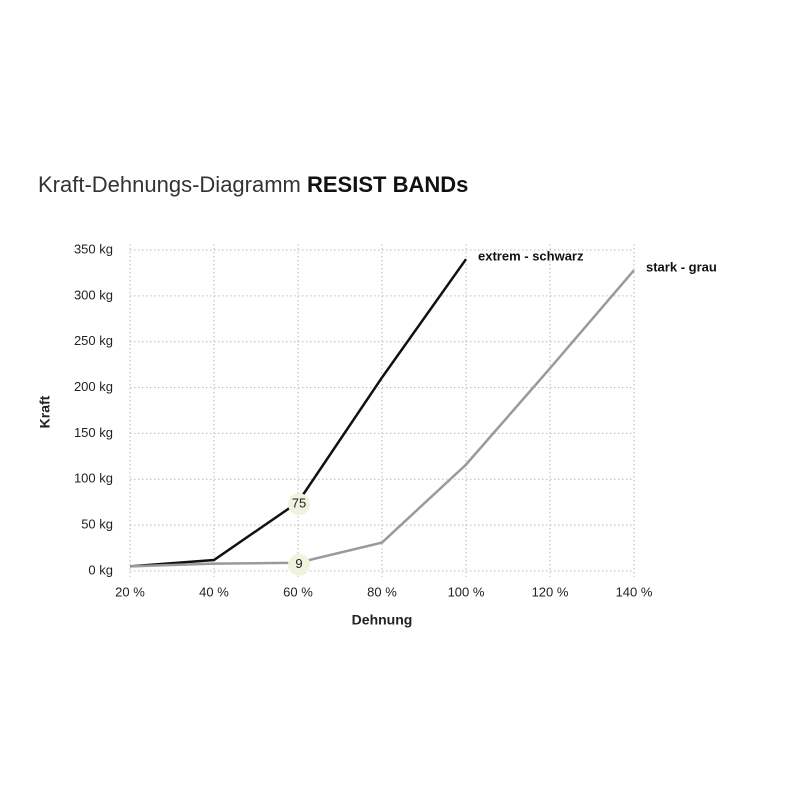 The height and width of the screenshot is (800, 800). I want to click on y-axis-label: Kraft, so click(45, 411).